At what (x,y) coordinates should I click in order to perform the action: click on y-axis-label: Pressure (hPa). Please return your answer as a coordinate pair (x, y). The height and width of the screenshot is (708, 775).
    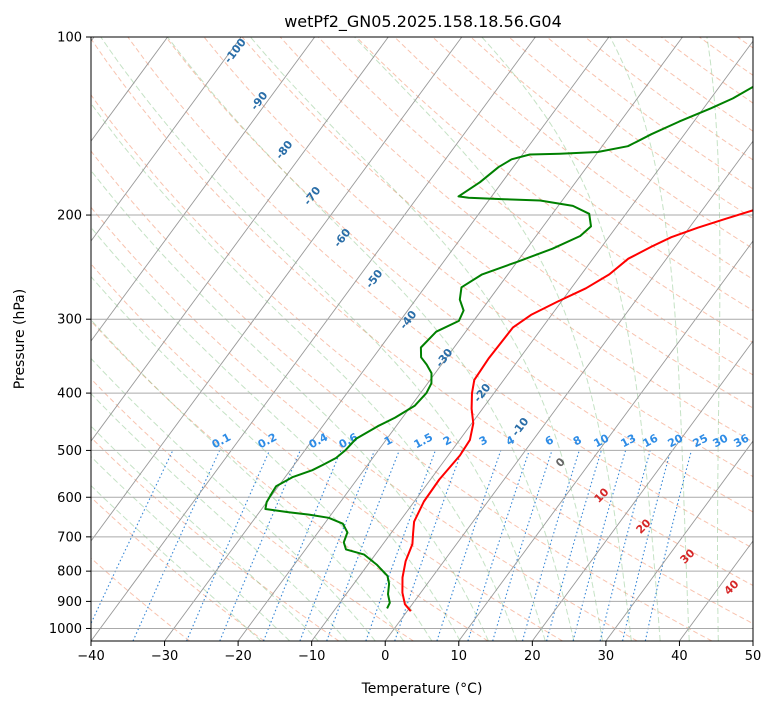
    Looking at the image, I should click on (20, 339).